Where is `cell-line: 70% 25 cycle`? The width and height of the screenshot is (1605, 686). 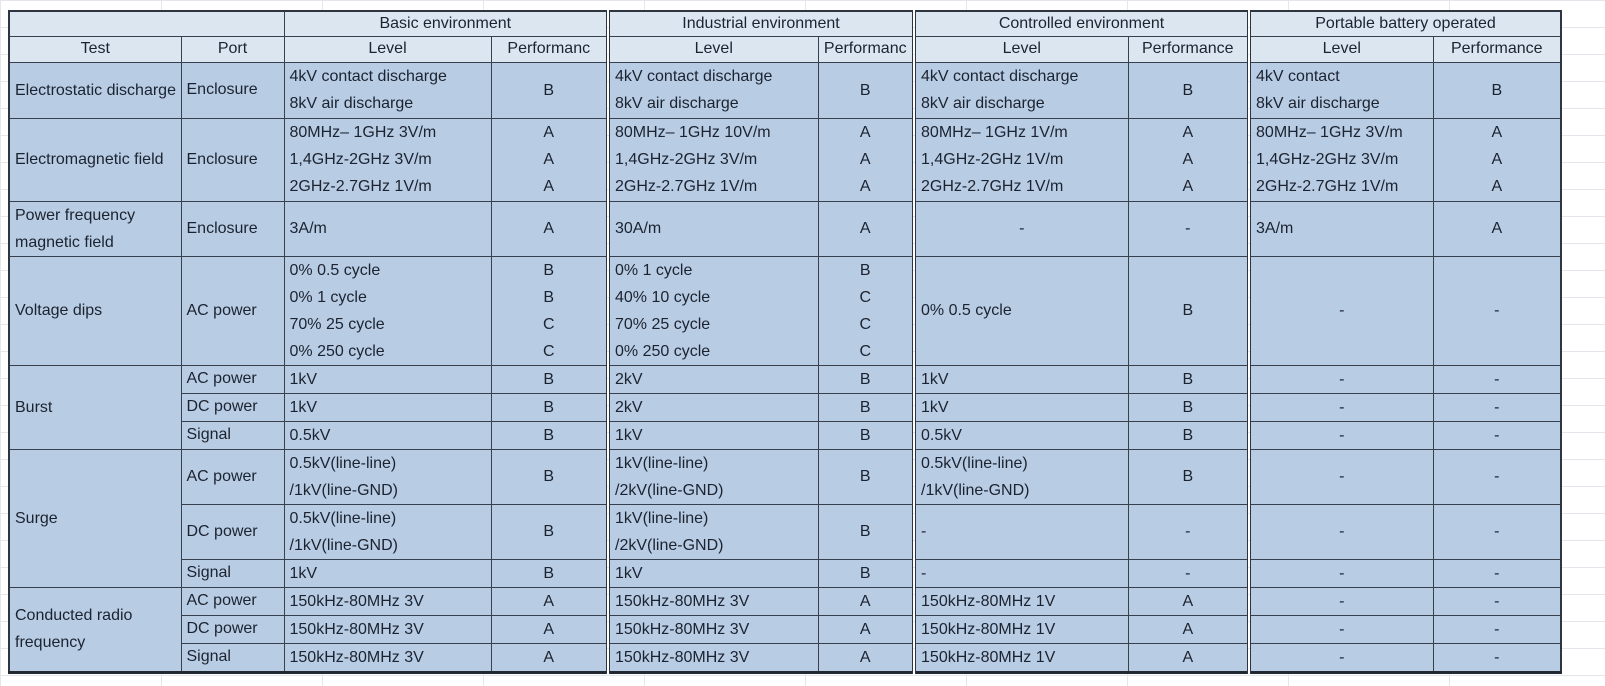
cell-line: 70% 25 cycle is located at coordinates (337, 324).